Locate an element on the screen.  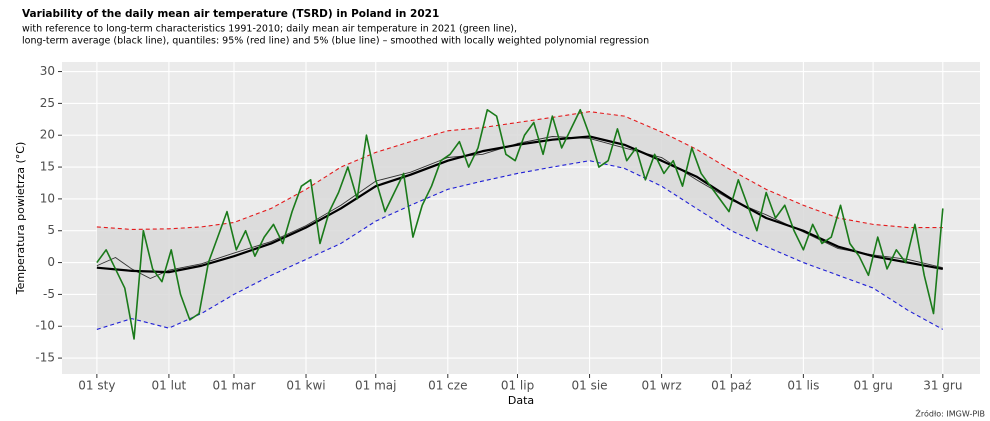
x-tick-label: 01 lut is located at coordinates (169, 386).